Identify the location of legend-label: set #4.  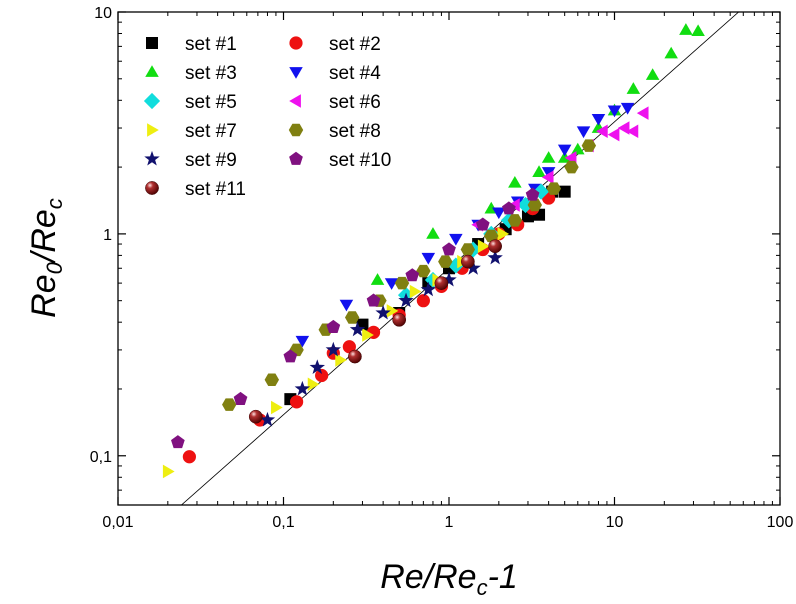
(355, 73).